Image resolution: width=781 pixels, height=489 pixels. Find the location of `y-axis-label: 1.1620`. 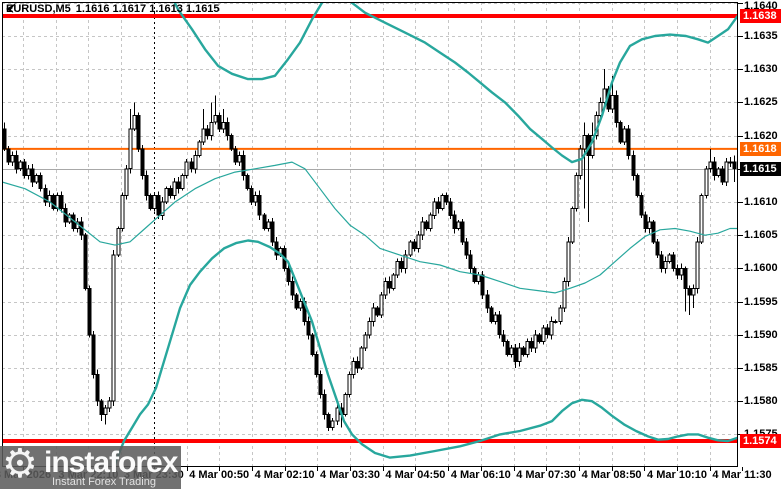

y-axis-label: 1.1620 is located at coordinates (761, 136).